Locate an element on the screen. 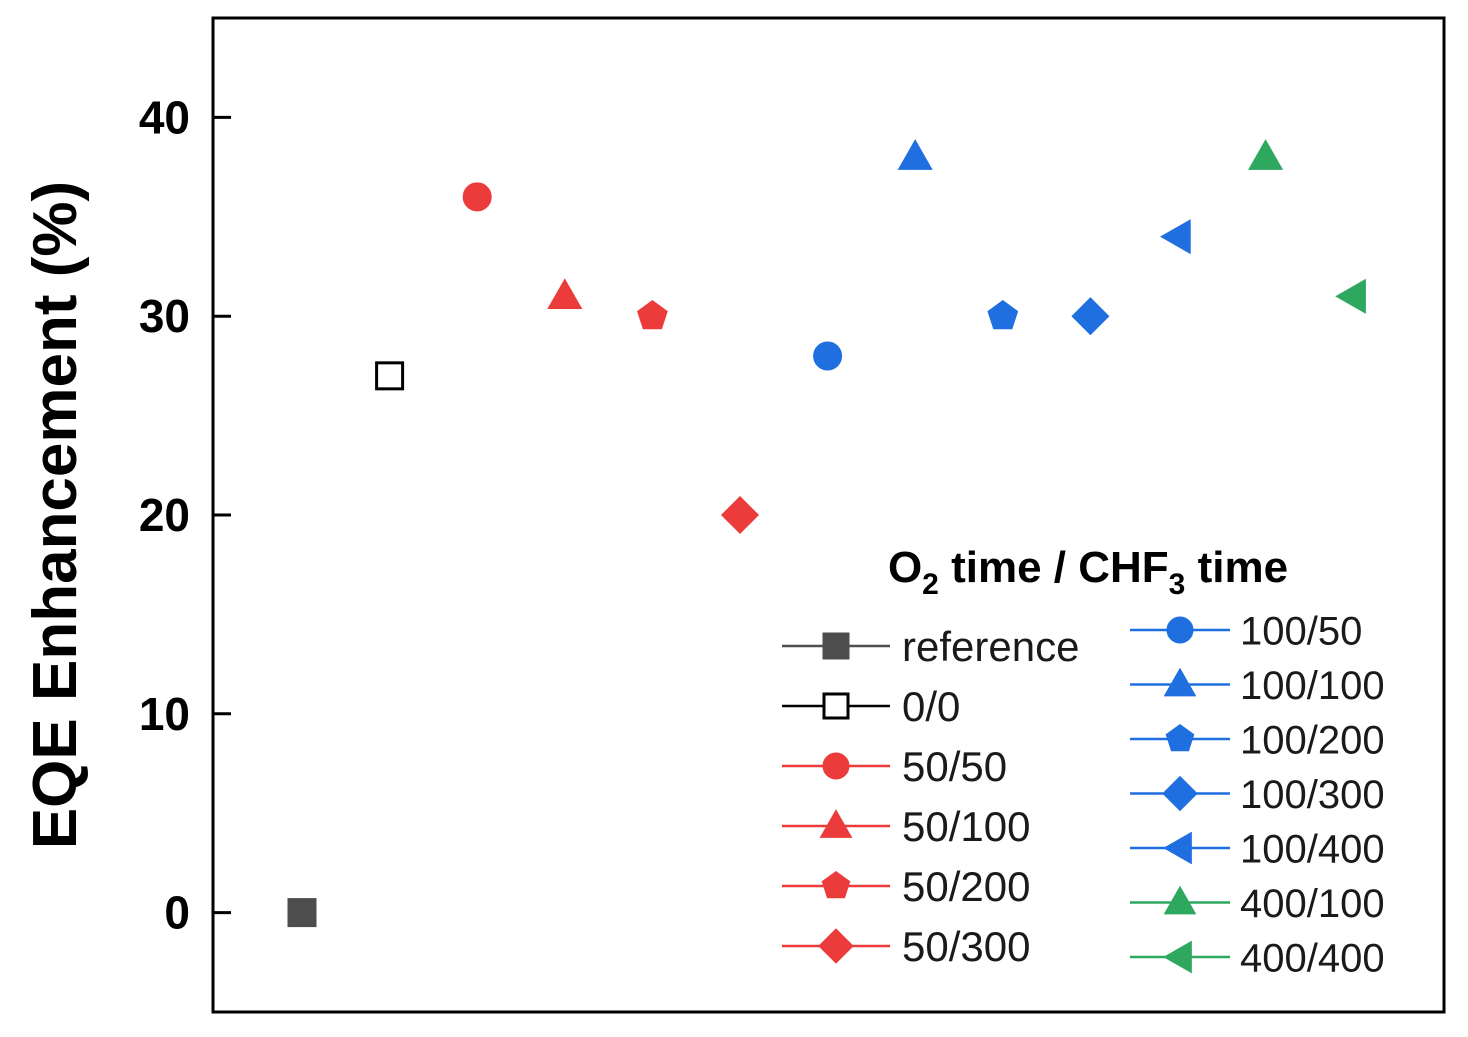 The image size is (1468, 1037). legend-item: 400/400 is located at coordinates (1257, 958).